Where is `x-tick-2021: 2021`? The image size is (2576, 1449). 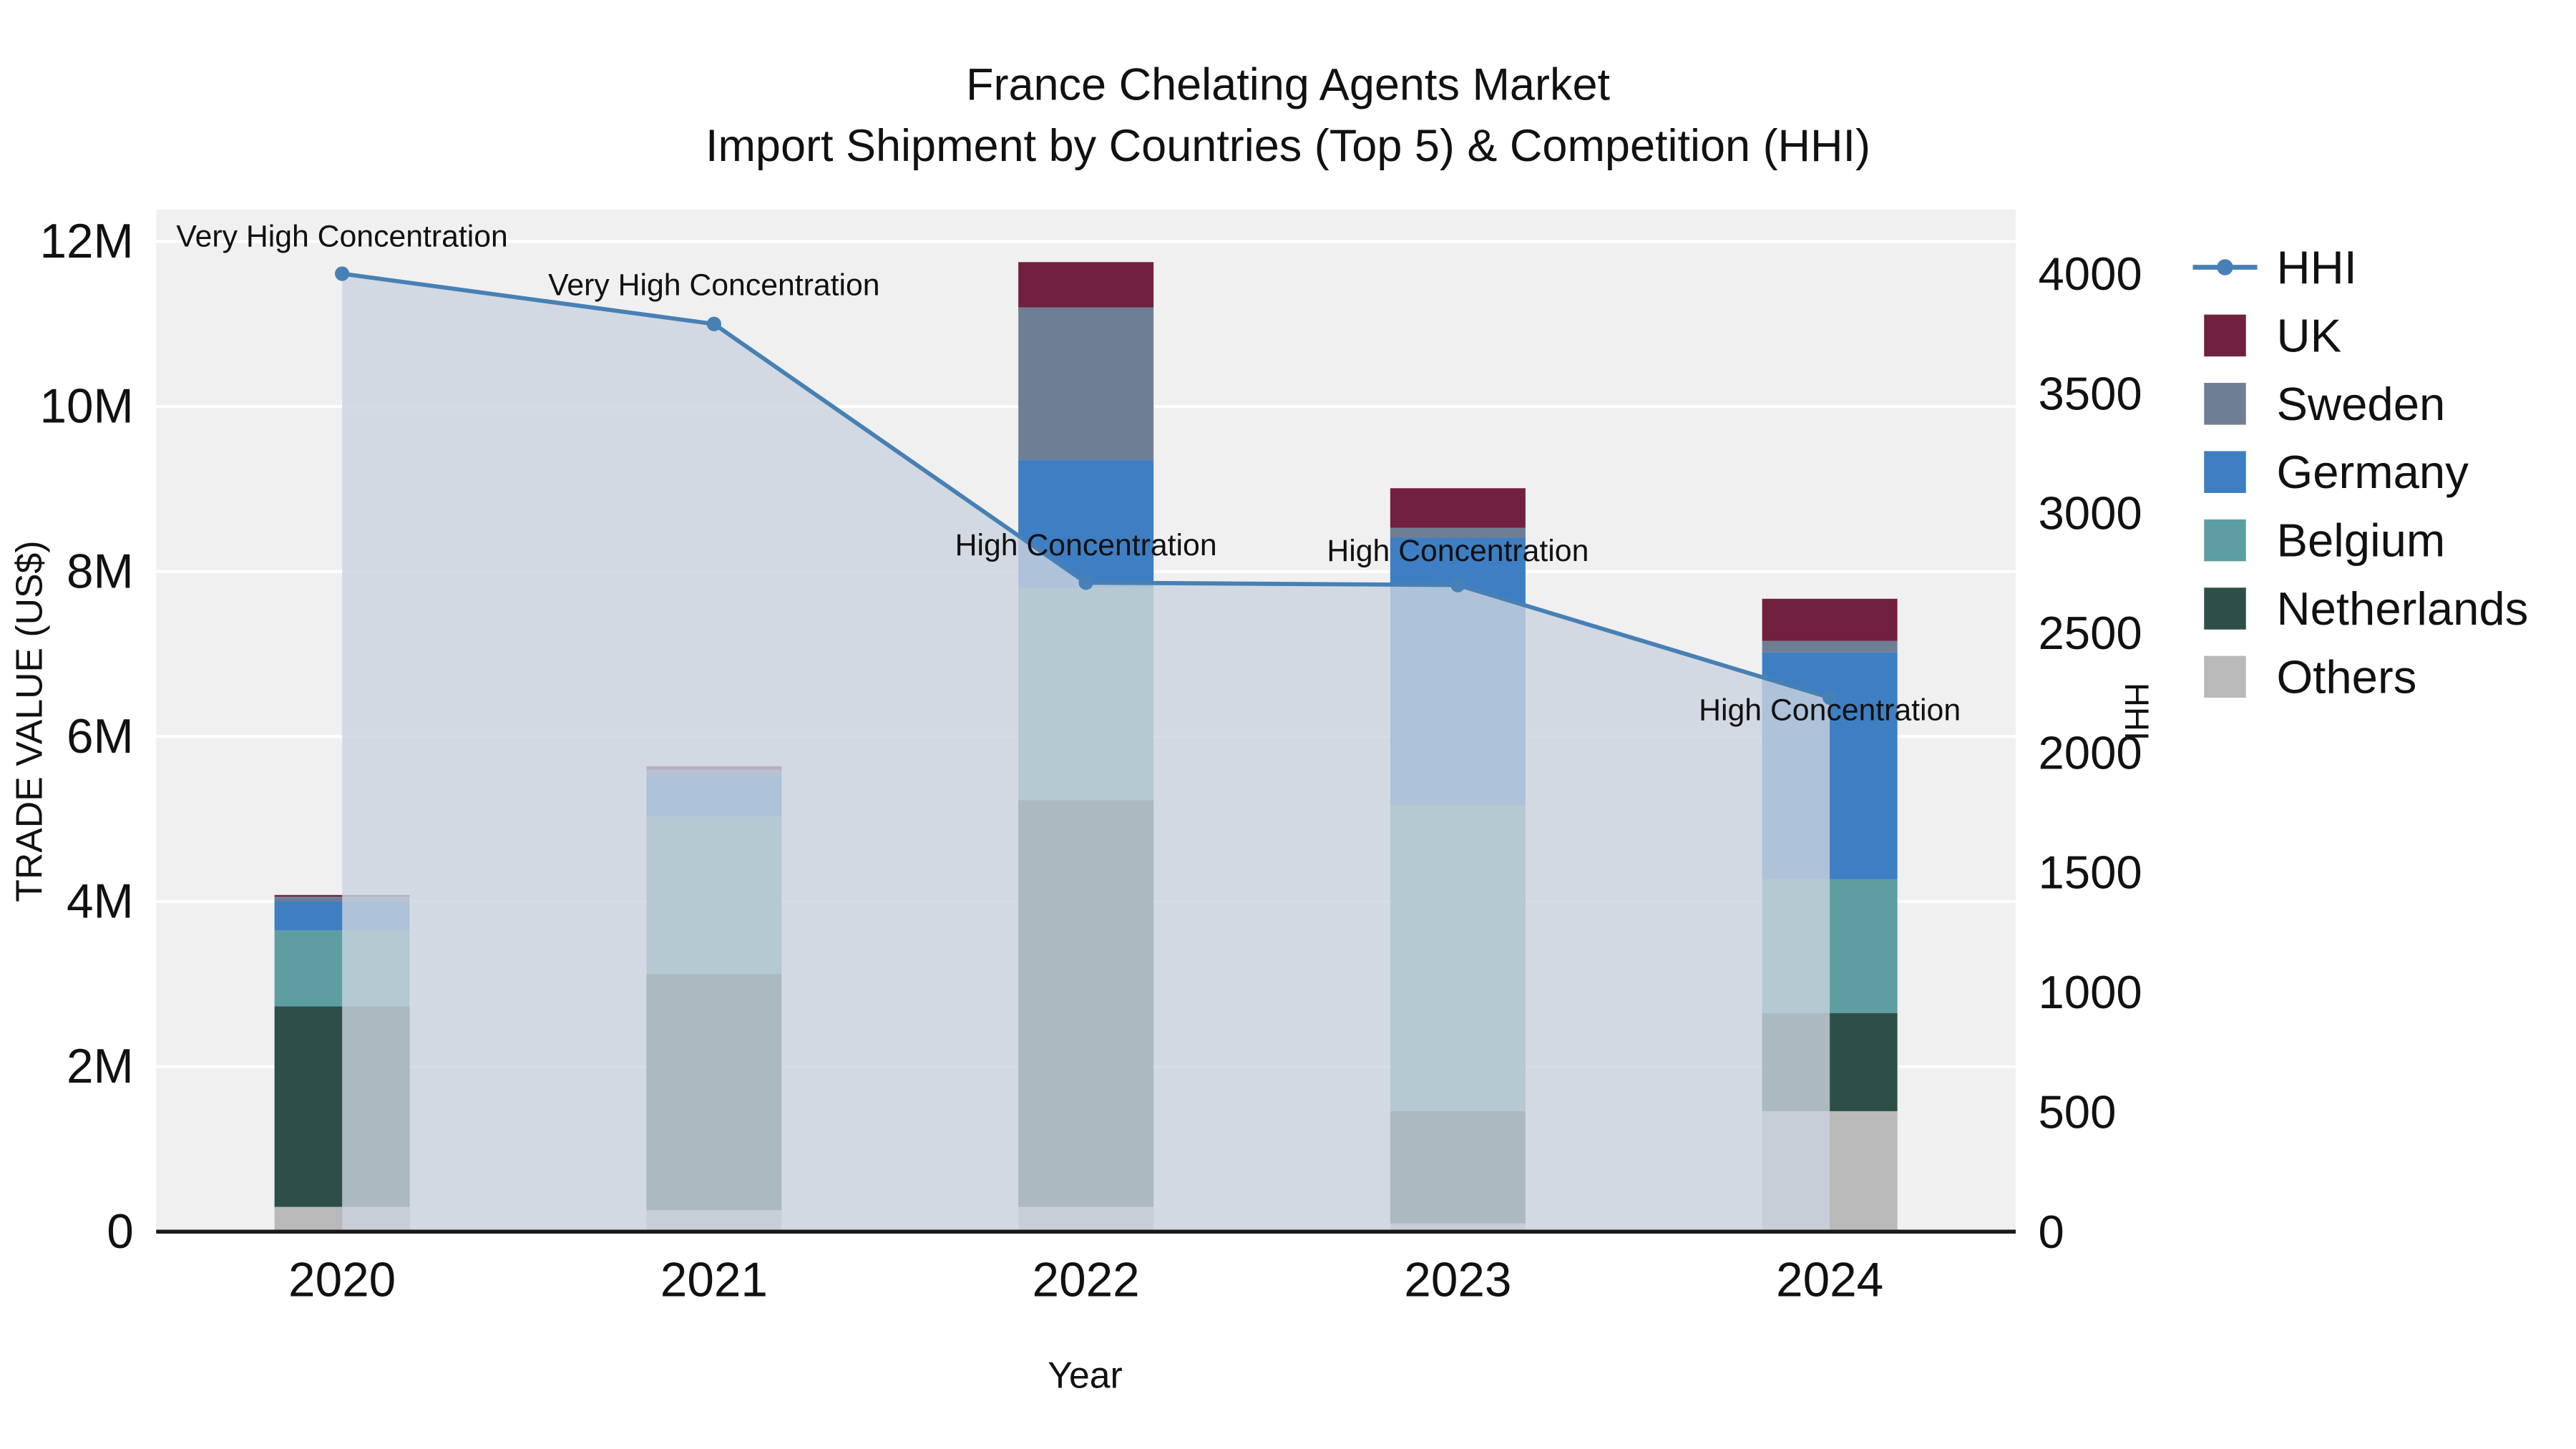
x-tick-2021: 2021 is located at coordinates (714, 1280).